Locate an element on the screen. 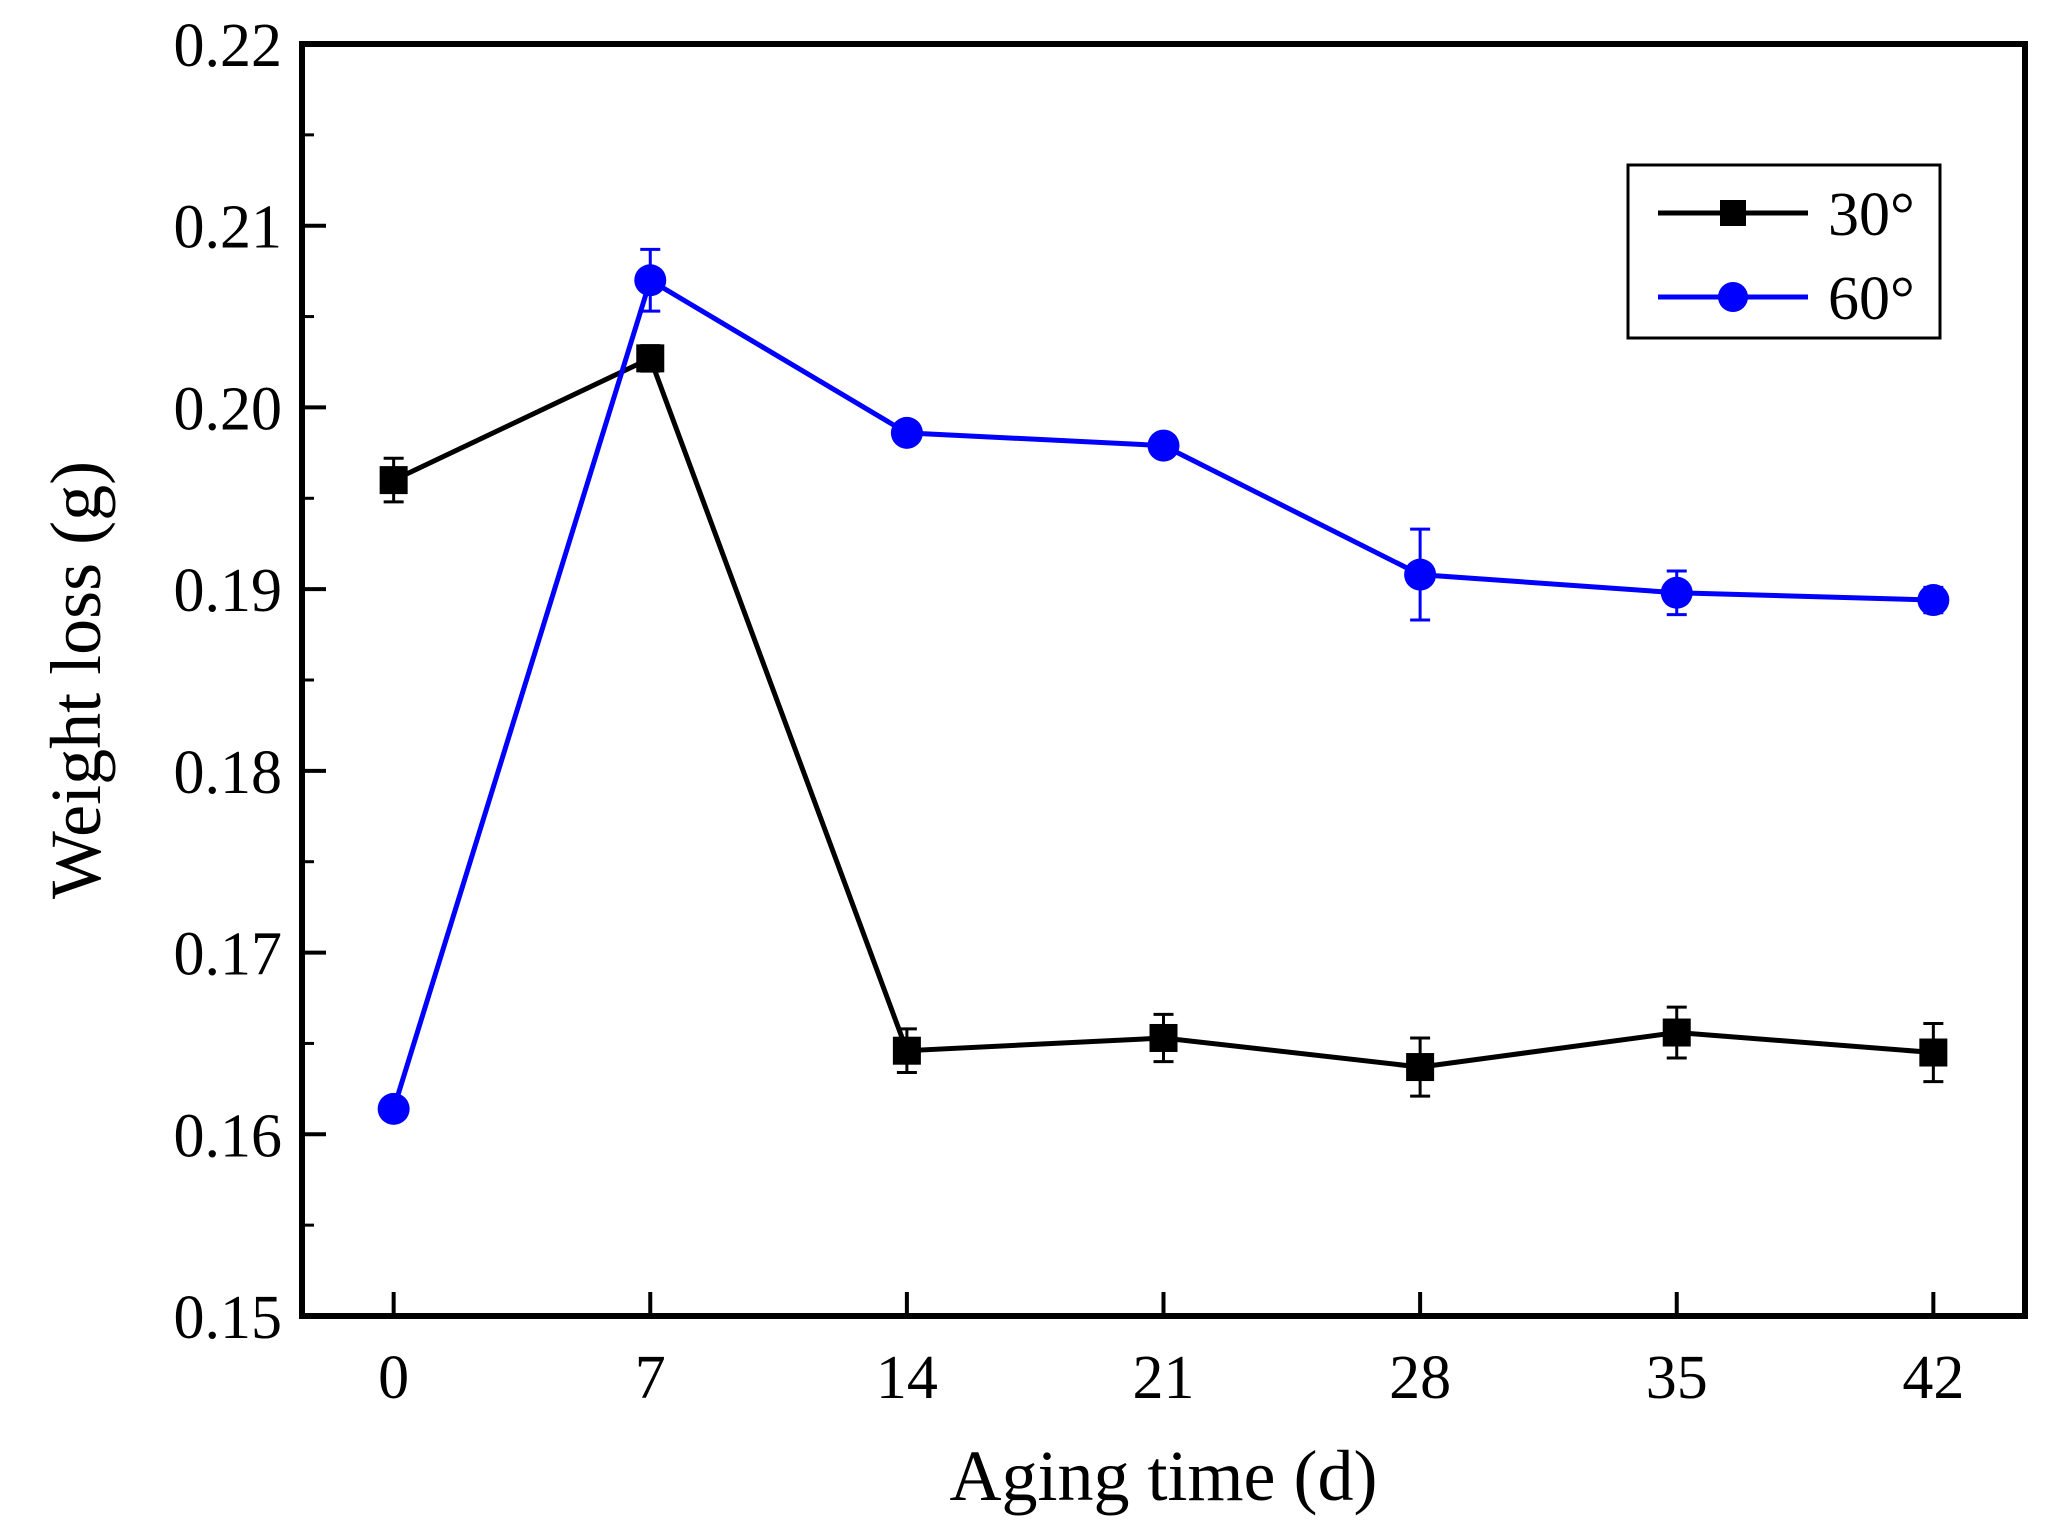 Image resolution: width=2048 pixels, height=1520 pixels. x-tick-label: 42 is located at coordinates (1933, 1378).